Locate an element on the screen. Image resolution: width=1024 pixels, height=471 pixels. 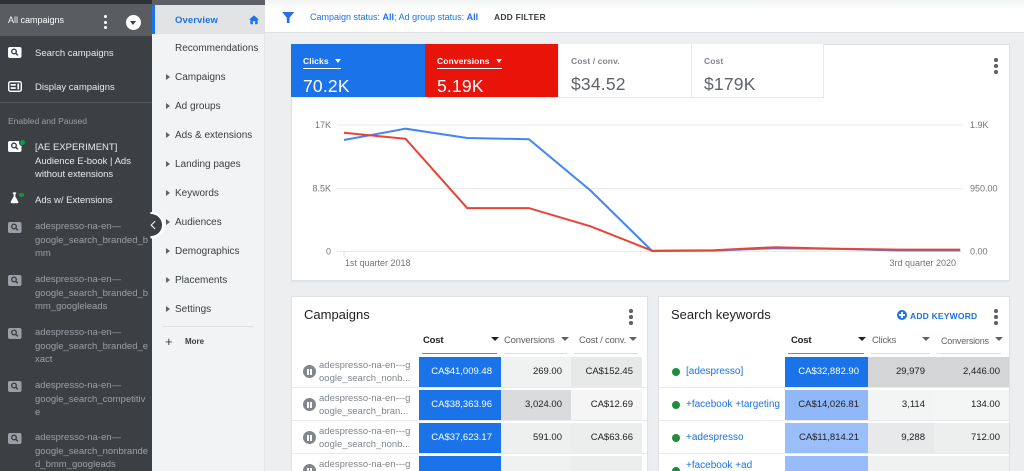
svg-text: 0.00 is located at coordinates (979, 252).